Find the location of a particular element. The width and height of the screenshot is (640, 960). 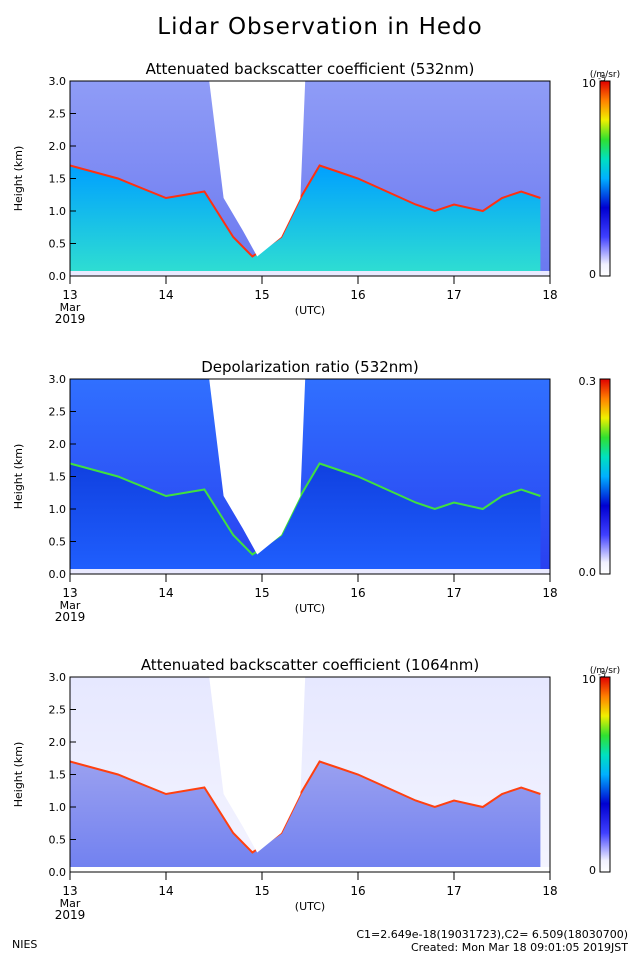

colorbar-min-label: 0.0 is located at coordinates (588, 572).